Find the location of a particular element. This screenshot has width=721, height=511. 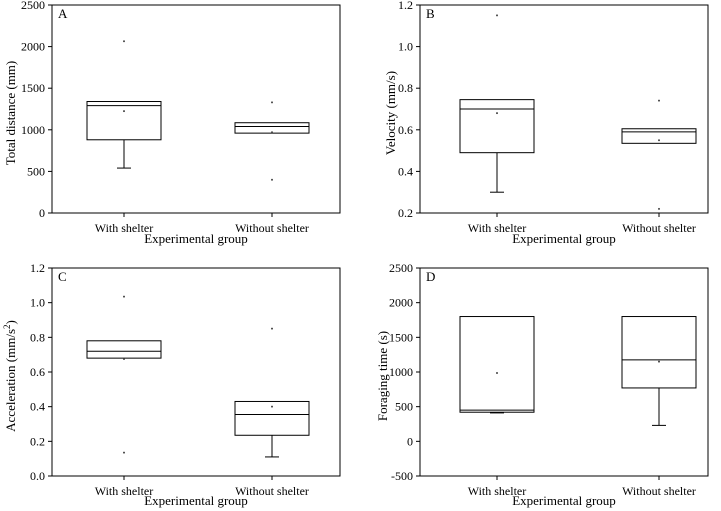

panel-label: B is located at coordinates (430, 13).